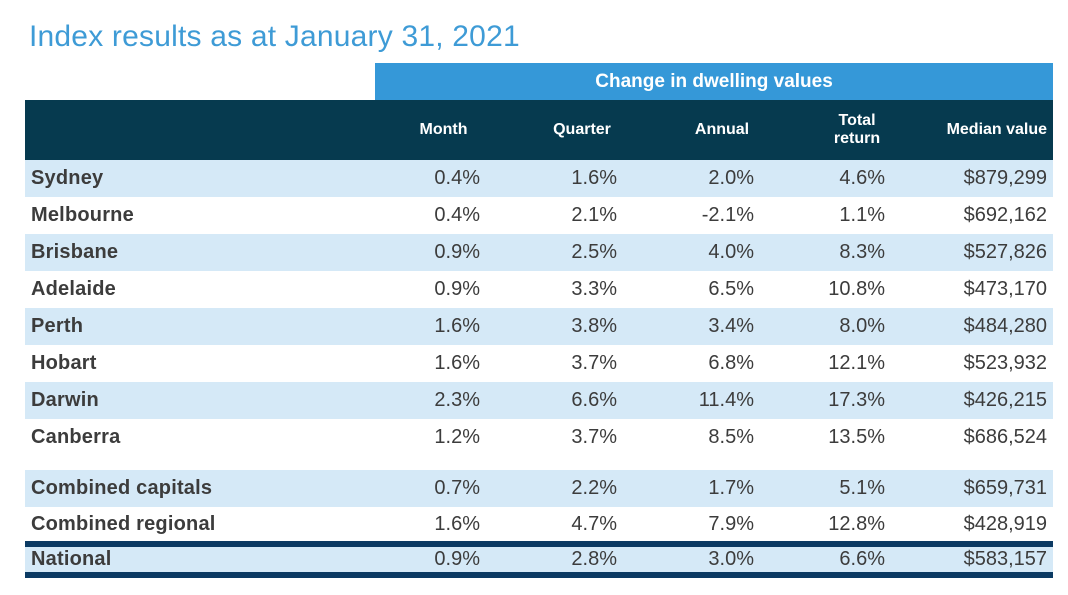  Describe the element at coordinates (722, 215) in the screenshot. I see `cell-annual: -2.1%` at that location.